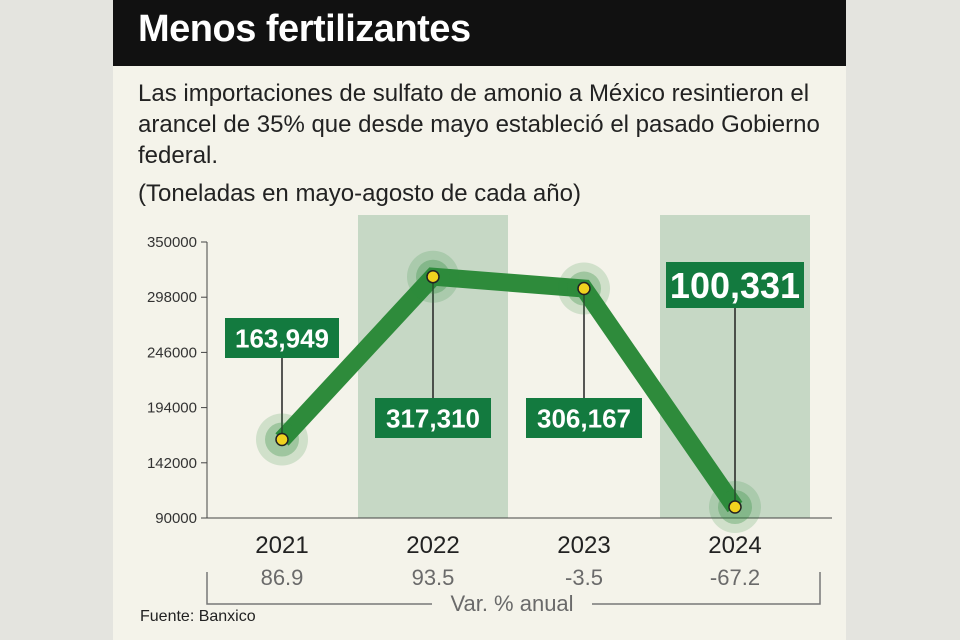 The height and width of the screenshot is (640, 960). I want to click on value-label: 317,310, so click(433, 418).